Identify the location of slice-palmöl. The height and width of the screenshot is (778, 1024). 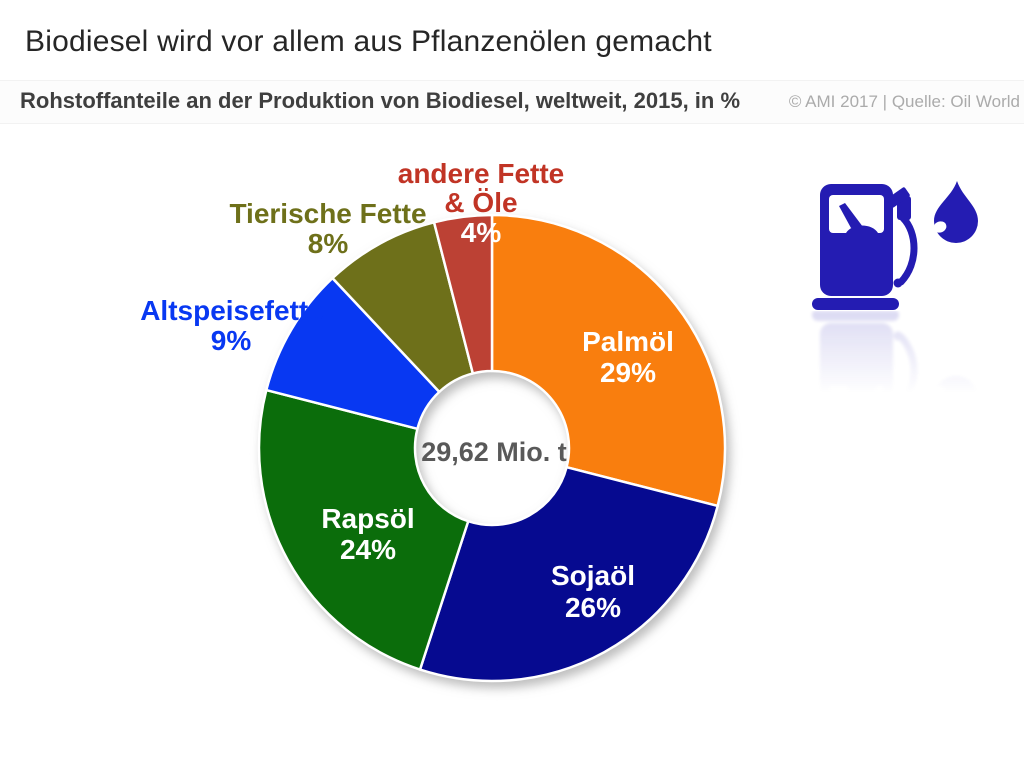
(608, 360).